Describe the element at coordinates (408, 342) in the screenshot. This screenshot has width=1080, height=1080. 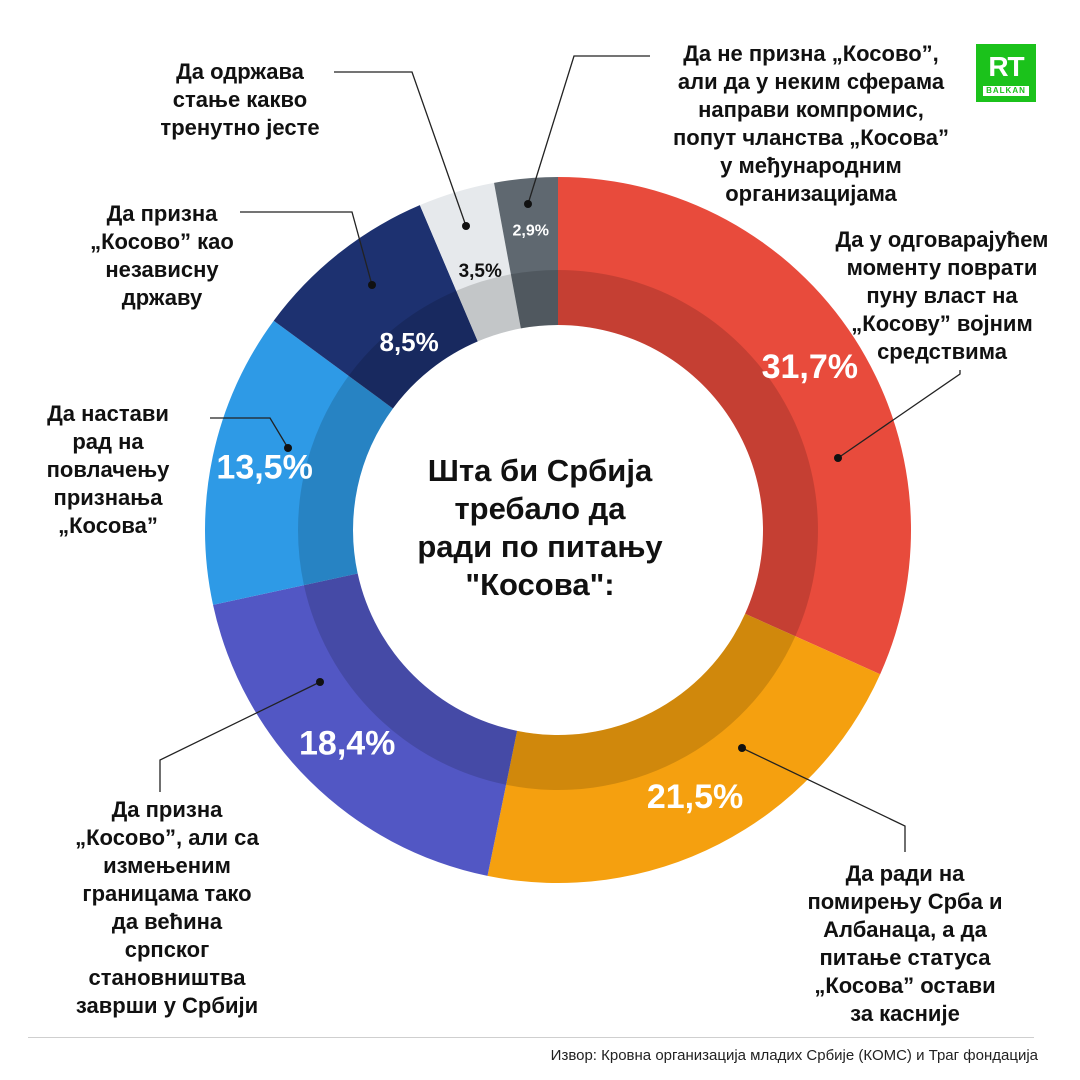
I see `value-label-recognize-independent: 8,5%` at that location.